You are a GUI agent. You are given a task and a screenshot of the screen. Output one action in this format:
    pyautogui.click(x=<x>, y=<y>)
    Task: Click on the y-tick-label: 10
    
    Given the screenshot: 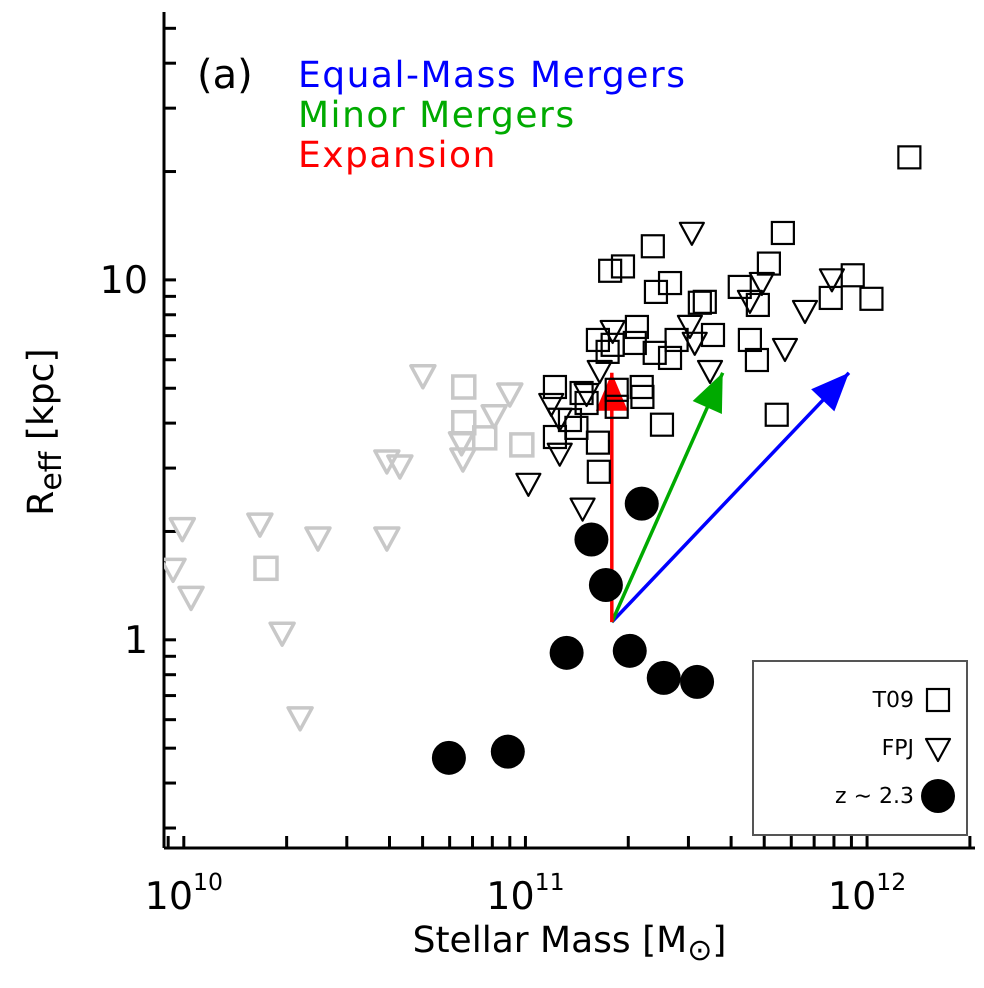 What is the action you would take?
    pyautogui.click(x=124, y=280)
    